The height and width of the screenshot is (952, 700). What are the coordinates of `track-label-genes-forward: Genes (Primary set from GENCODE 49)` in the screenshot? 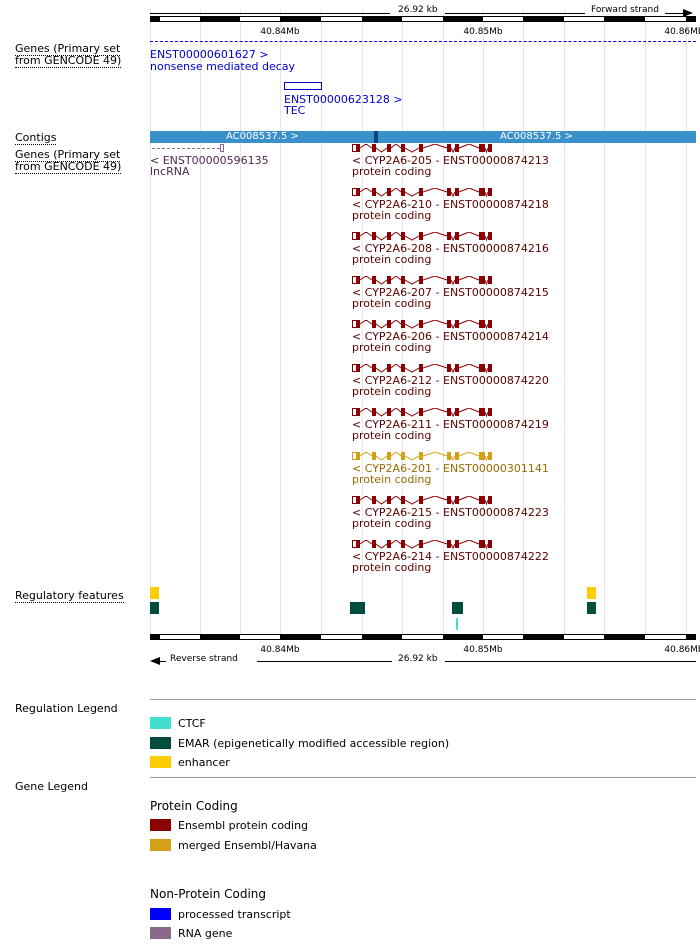 It's located at (68, 55).